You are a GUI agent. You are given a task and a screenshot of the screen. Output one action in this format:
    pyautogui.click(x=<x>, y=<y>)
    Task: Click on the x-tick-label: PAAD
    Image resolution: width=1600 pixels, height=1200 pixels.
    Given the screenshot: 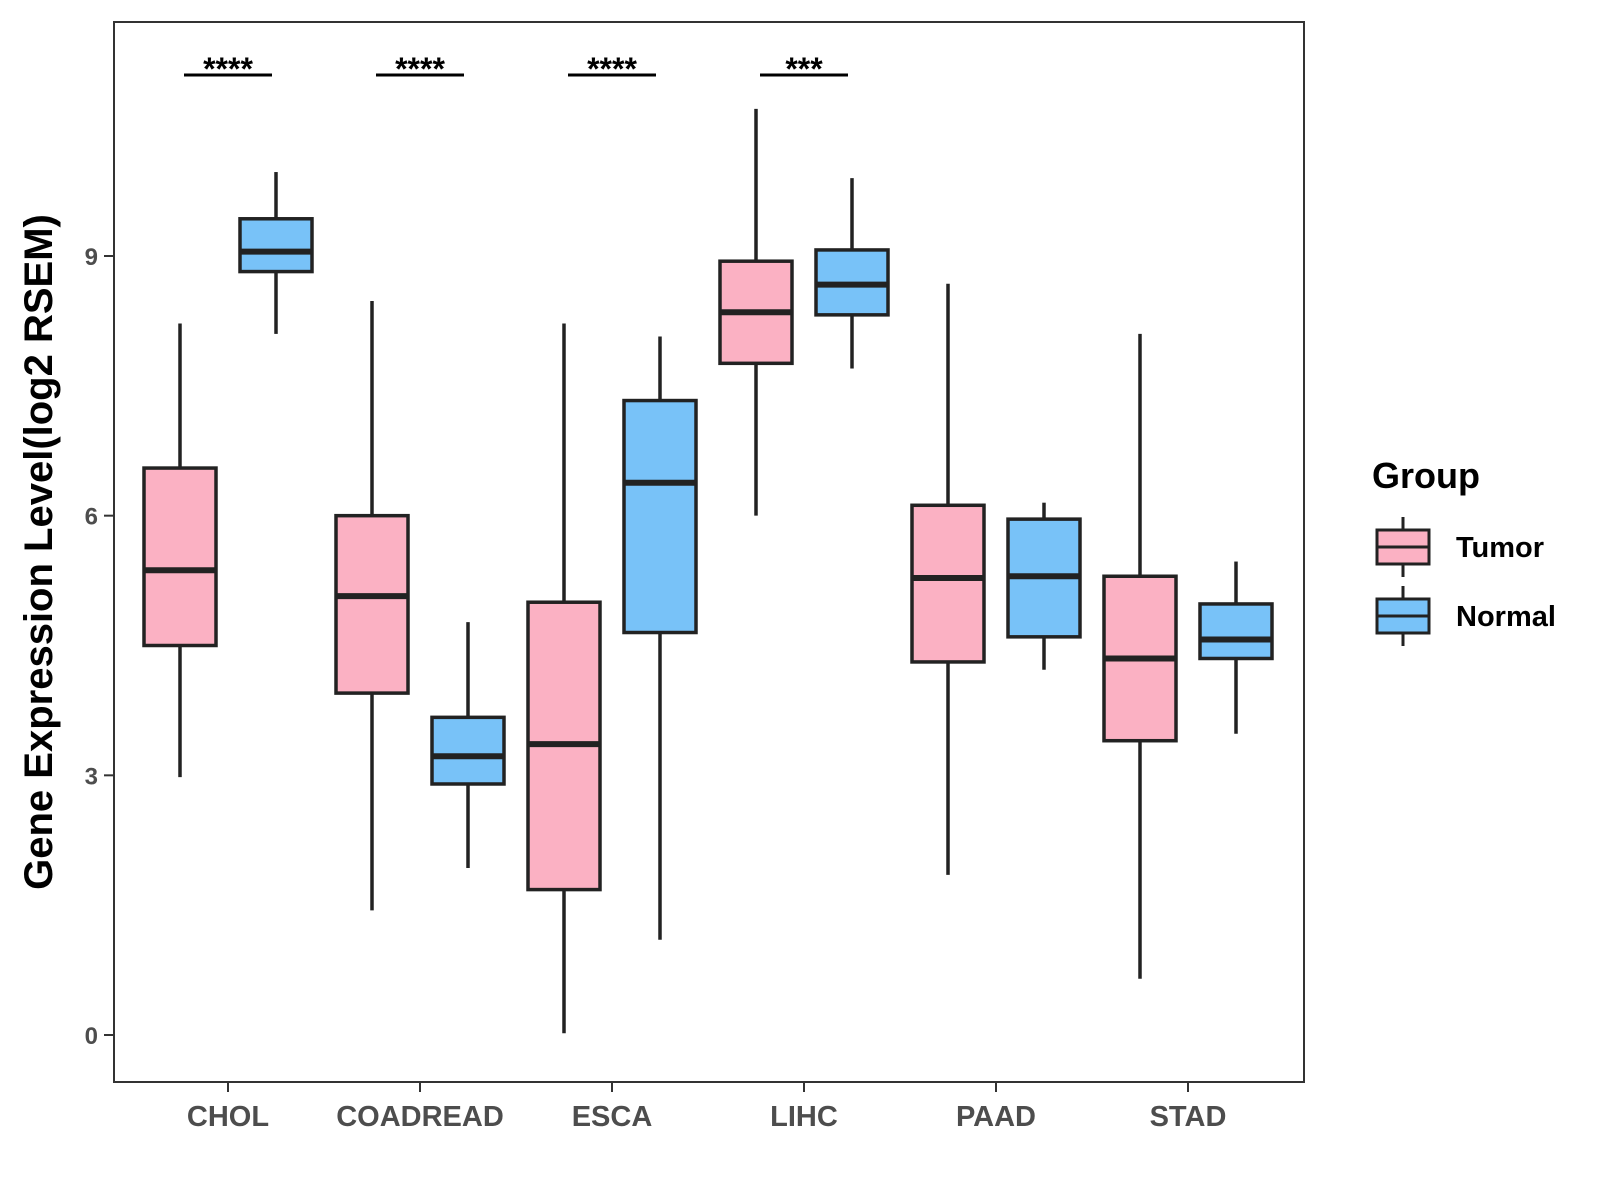 What is the action you would take?
    pyautogui.click(x=996, y=1117)
    